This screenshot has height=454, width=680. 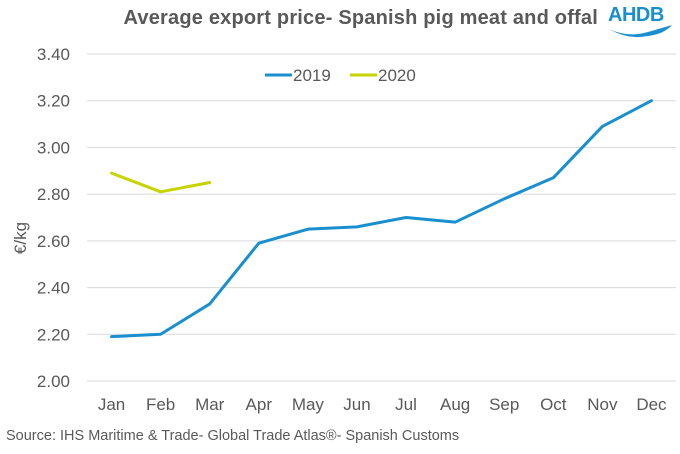 What do you see at coordinates (53, 381) in the screenshot?
I see `y-tick-label: 2.00` at bounding box center [53, 381].